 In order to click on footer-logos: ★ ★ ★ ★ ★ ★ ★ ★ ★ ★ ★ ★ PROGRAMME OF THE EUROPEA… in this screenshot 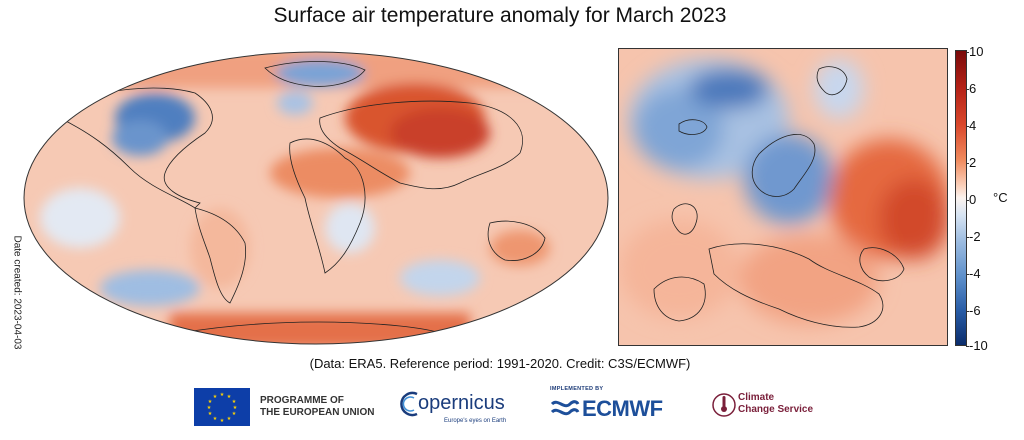, I will do `click(512, 408)`.